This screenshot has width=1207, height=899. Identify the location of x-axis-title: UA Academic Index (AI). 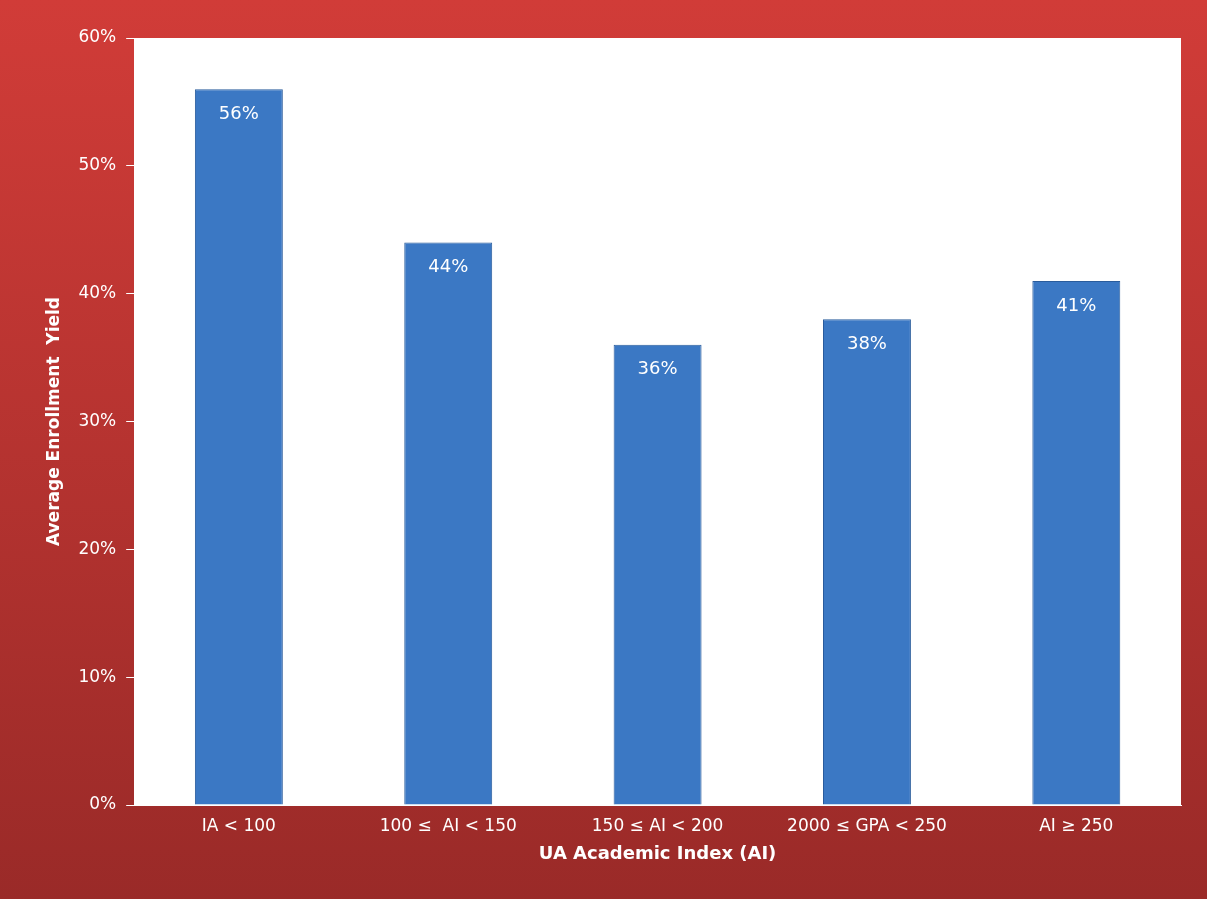
(657, 852).